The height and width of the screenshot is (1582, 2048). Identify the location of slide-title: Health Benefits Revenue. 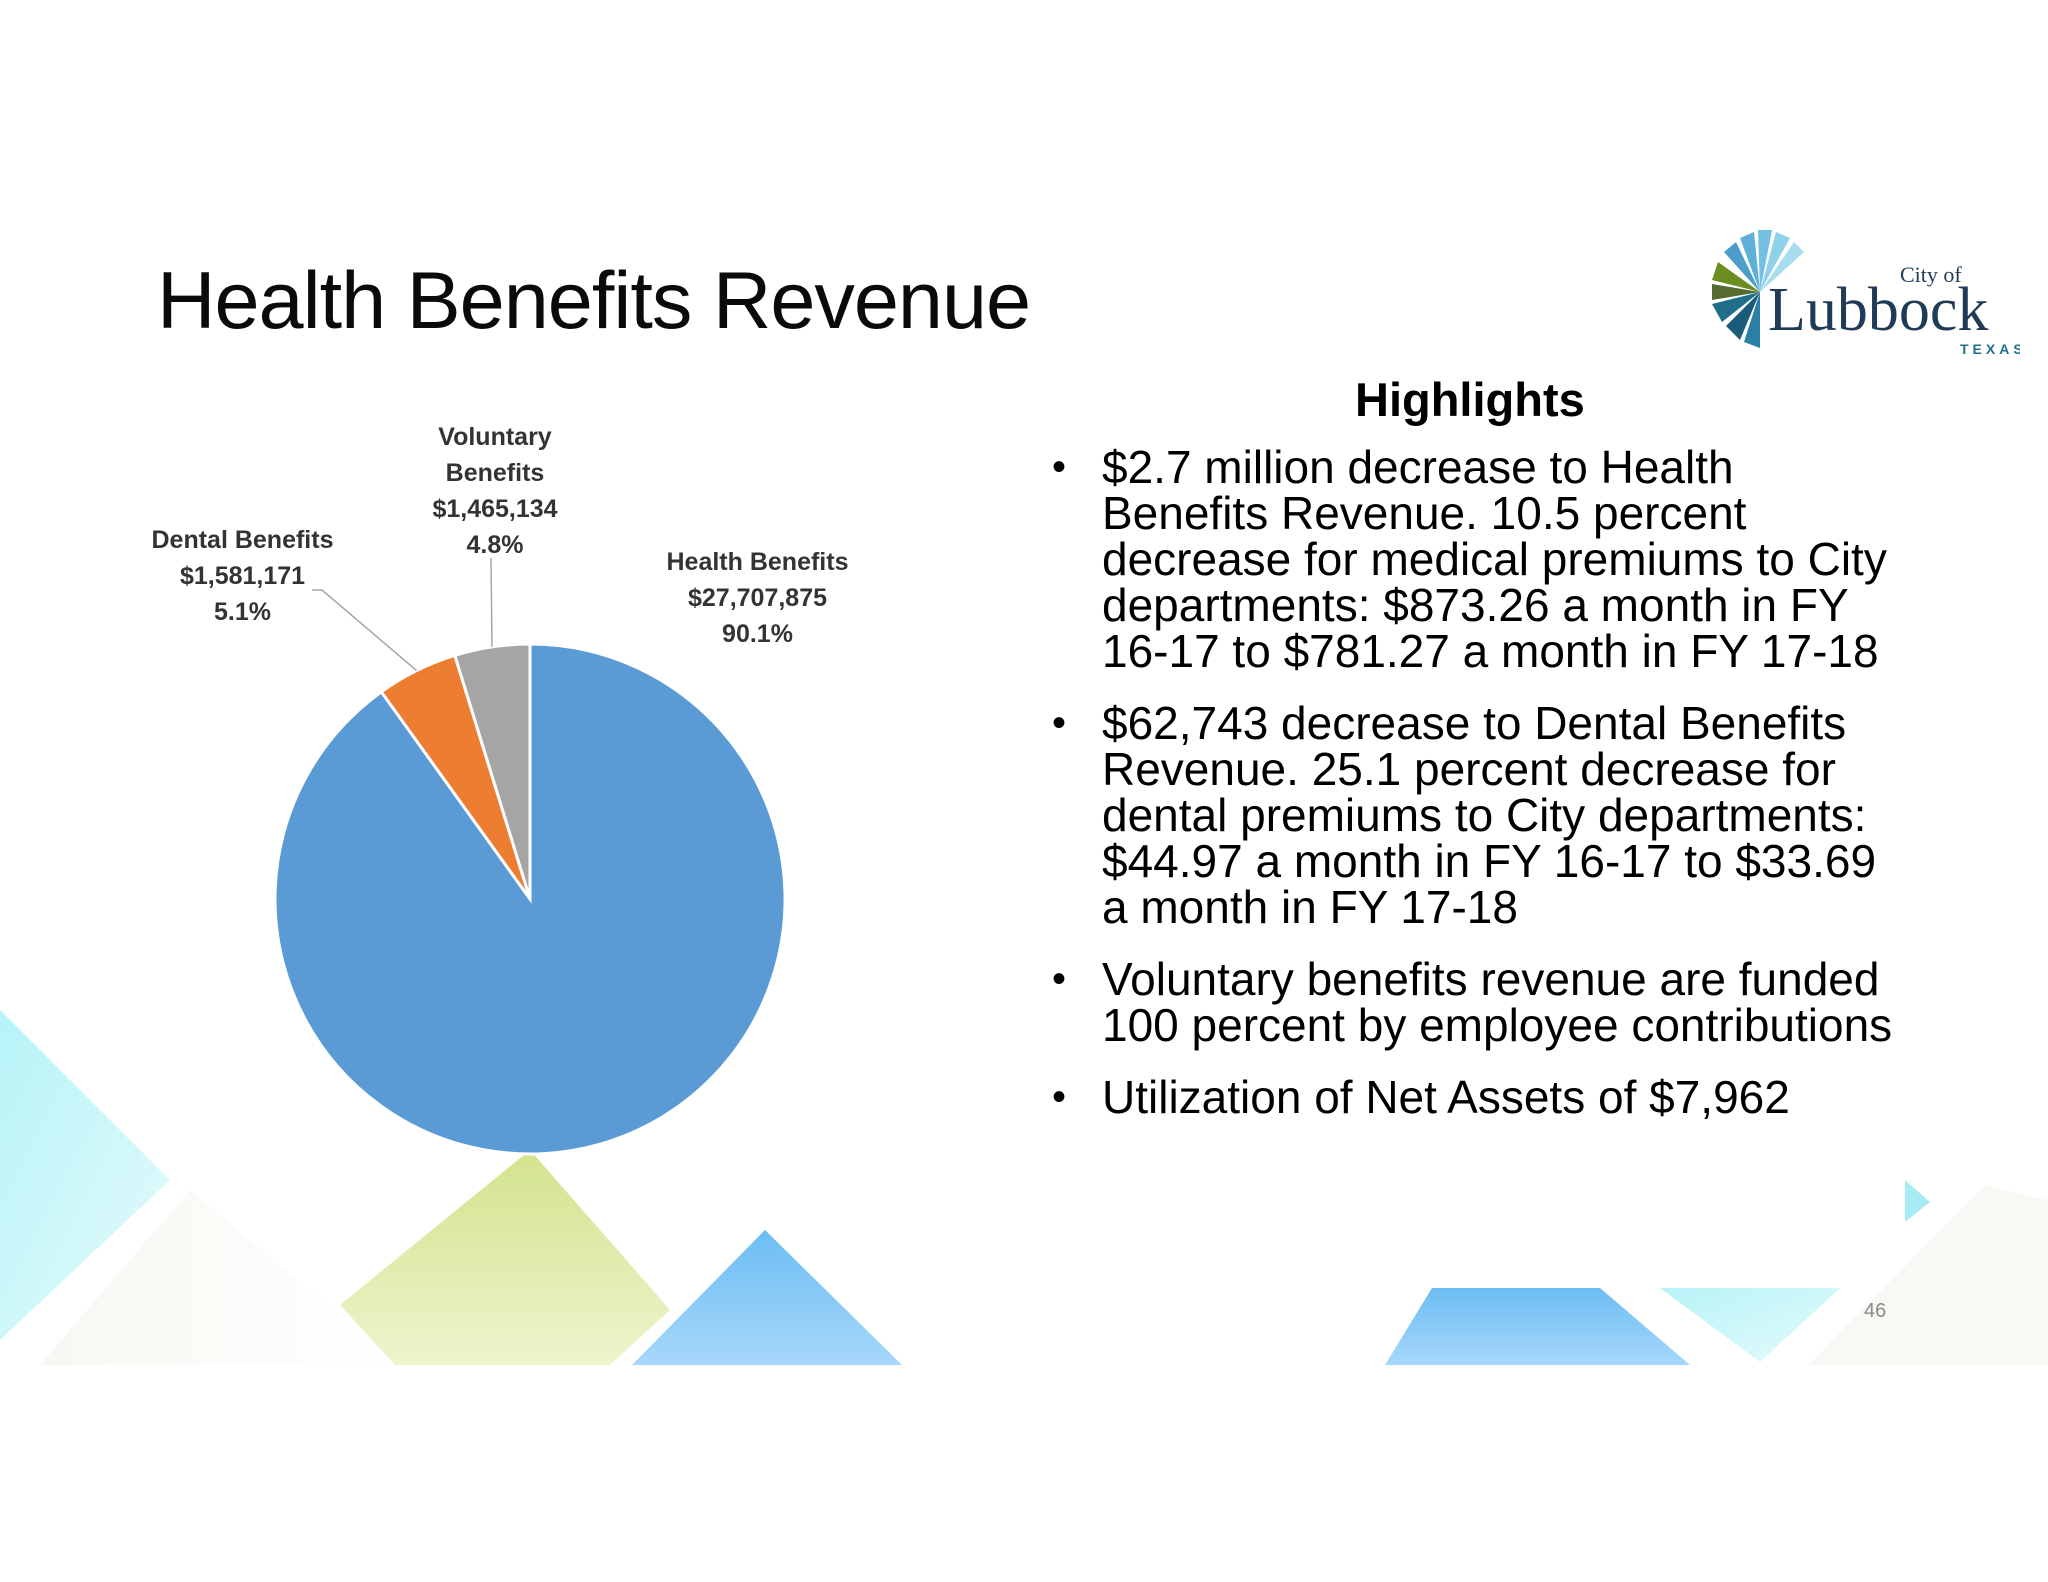
(594, 301).